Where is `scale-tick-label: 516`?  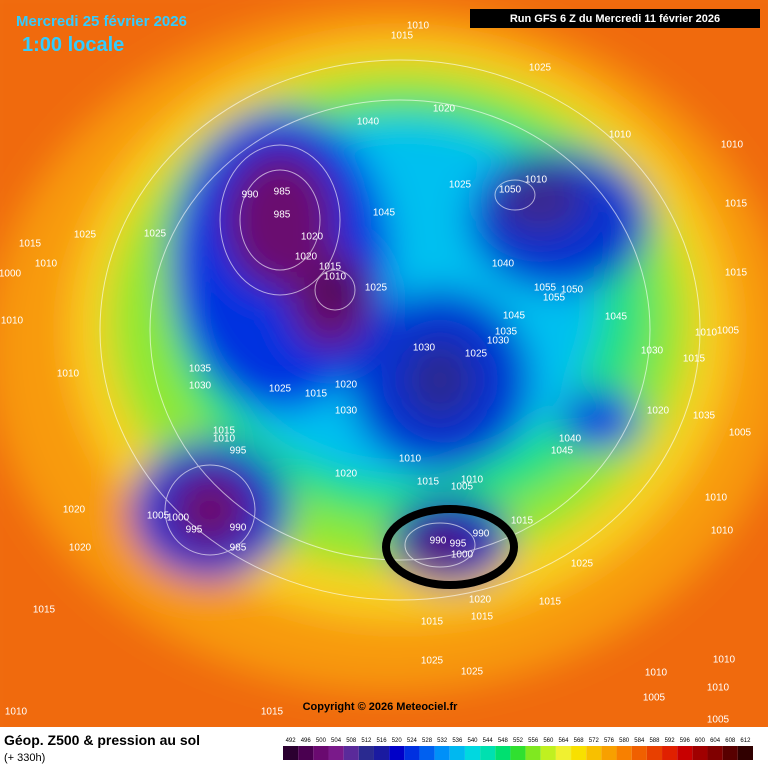
scale-tick-label: 516 is located at coordinates (382, 741).